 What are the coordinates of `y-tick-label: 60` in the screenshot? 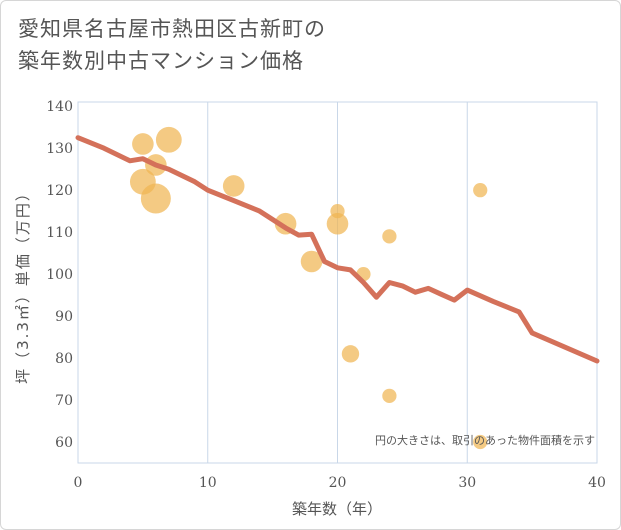 It's located at (64, 443).